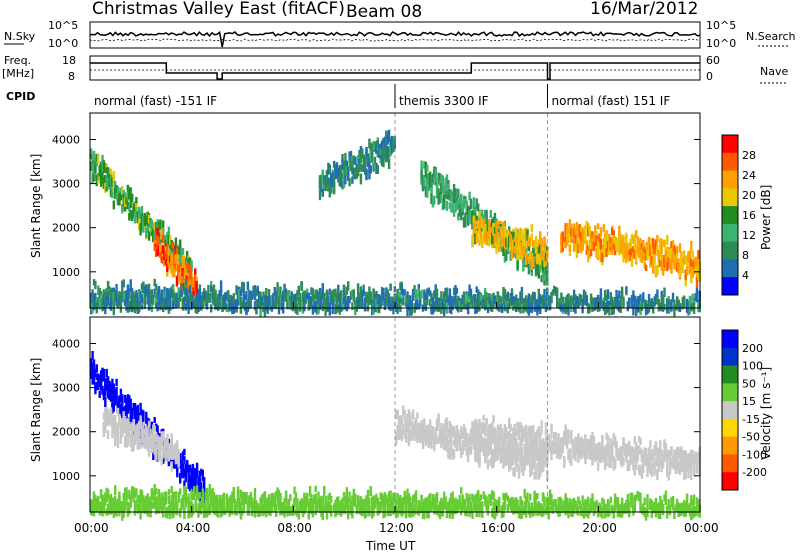 The height and width of the screenshot is (554, 800). What do you see at coordinates (730, 179) in the screenshot?
I see `colorbar-swatch` at bounding box center [730, 179].